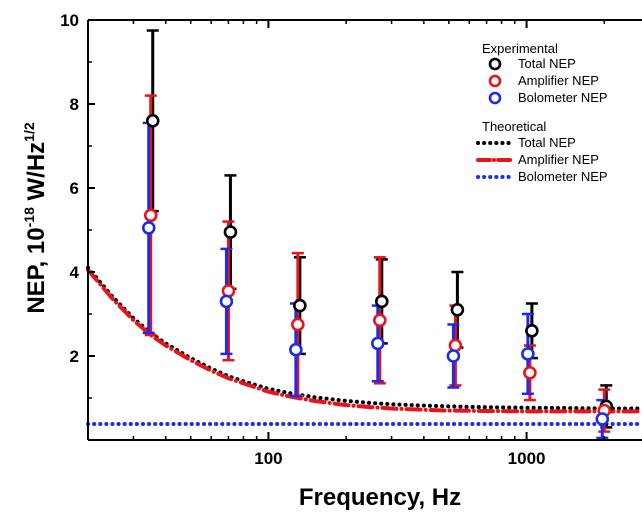 Image resolution: width=642 pixels, height=515 pixels. I want to click on y-axis-title-exponent: 1/2, so click(29, 132).